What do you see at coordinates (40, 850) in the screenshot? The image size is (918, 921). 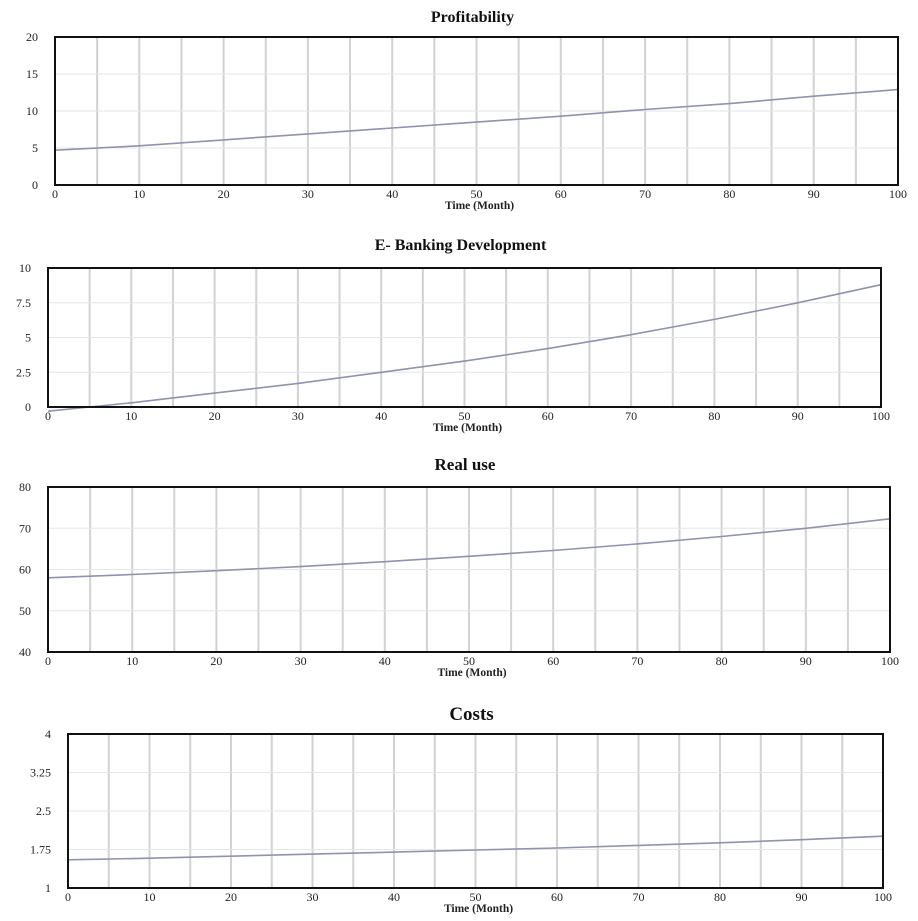 I see `y-tick-label: 1.75` at bounding box center [40, 850].